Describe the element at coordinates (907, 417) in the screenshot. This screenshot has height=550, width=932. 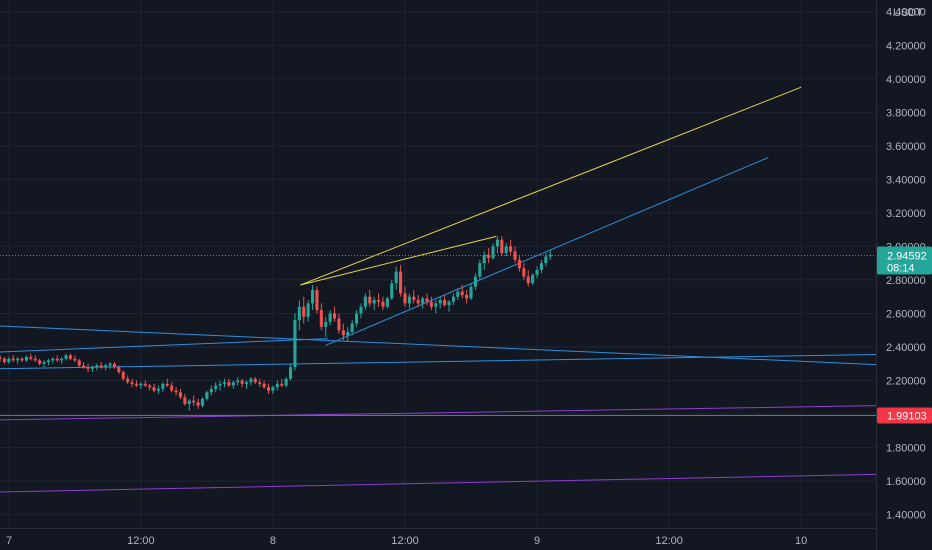
I see `level-value: 1.99103` at that location.